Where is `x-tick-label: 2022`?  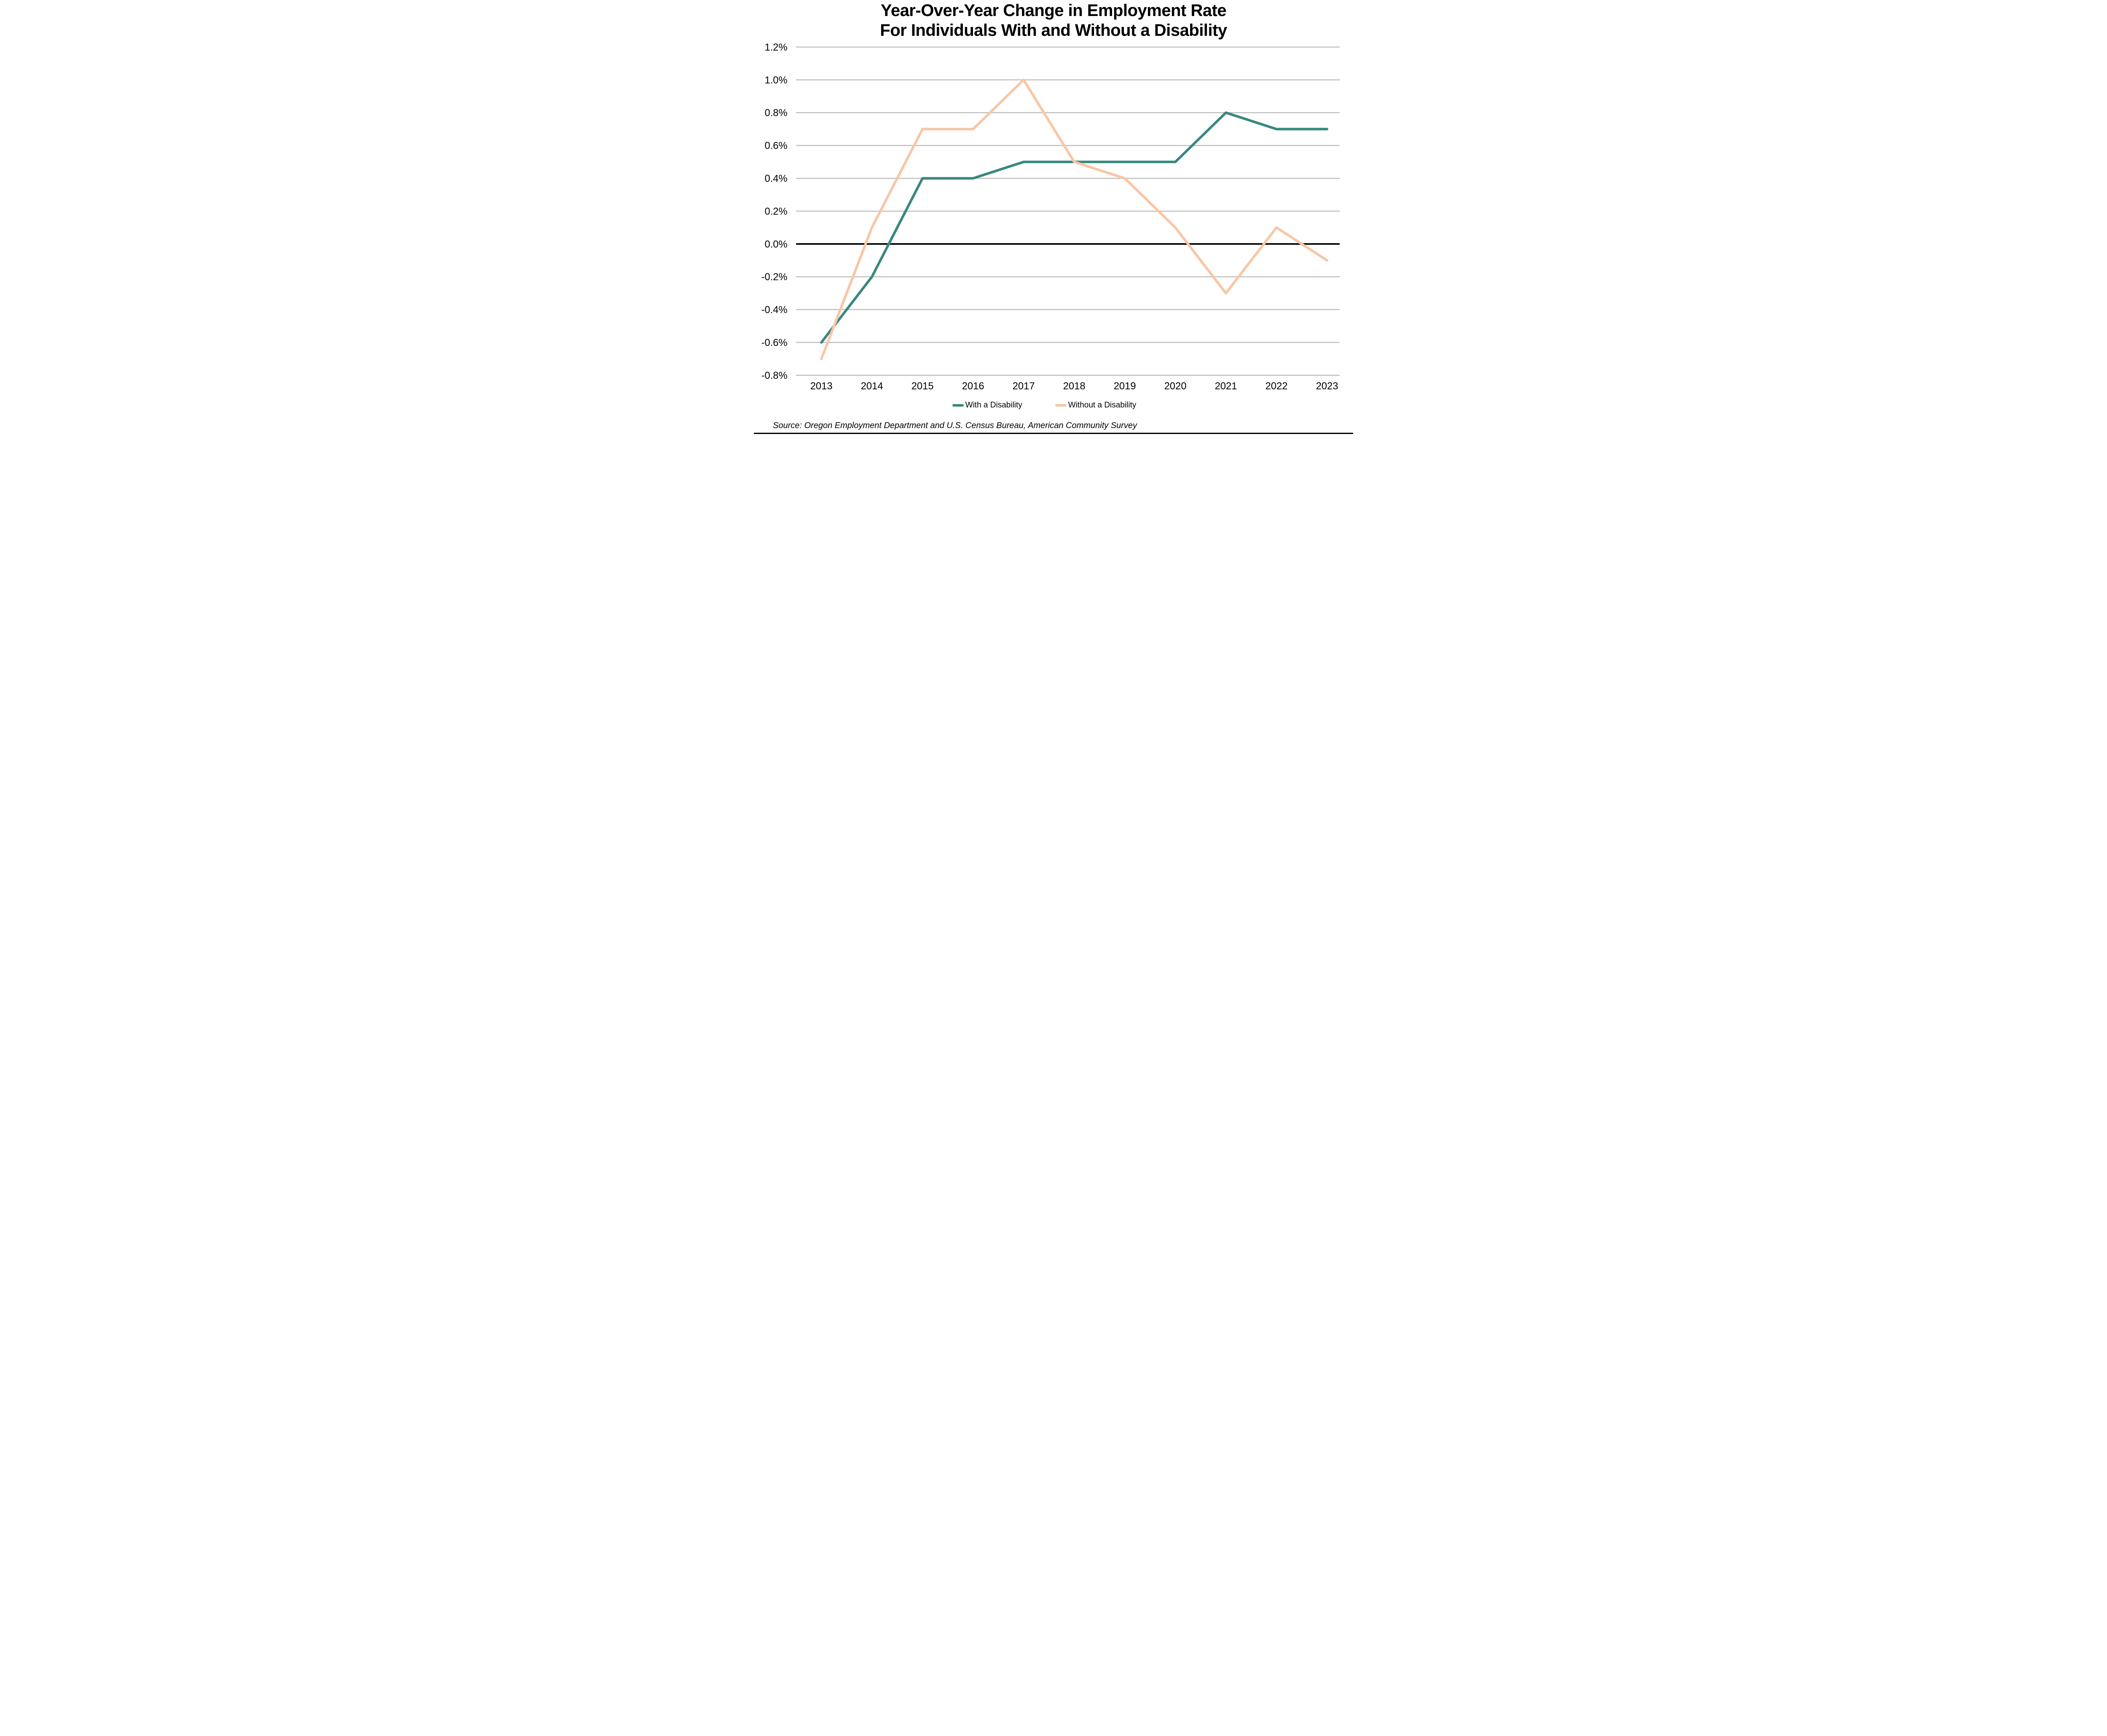 x-tick-label: 2022 is located at coordinates (1276, 386).